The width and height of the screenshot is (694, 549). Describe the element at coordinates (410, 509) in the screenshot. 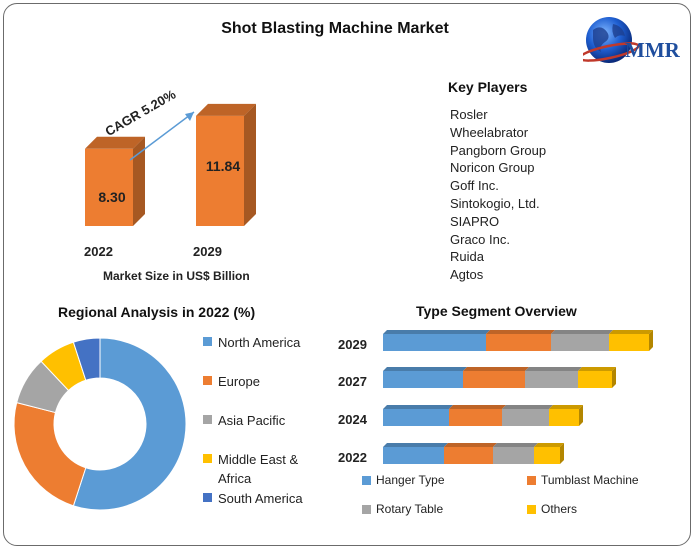

I see `legend-label: Rotary Table` at that location.